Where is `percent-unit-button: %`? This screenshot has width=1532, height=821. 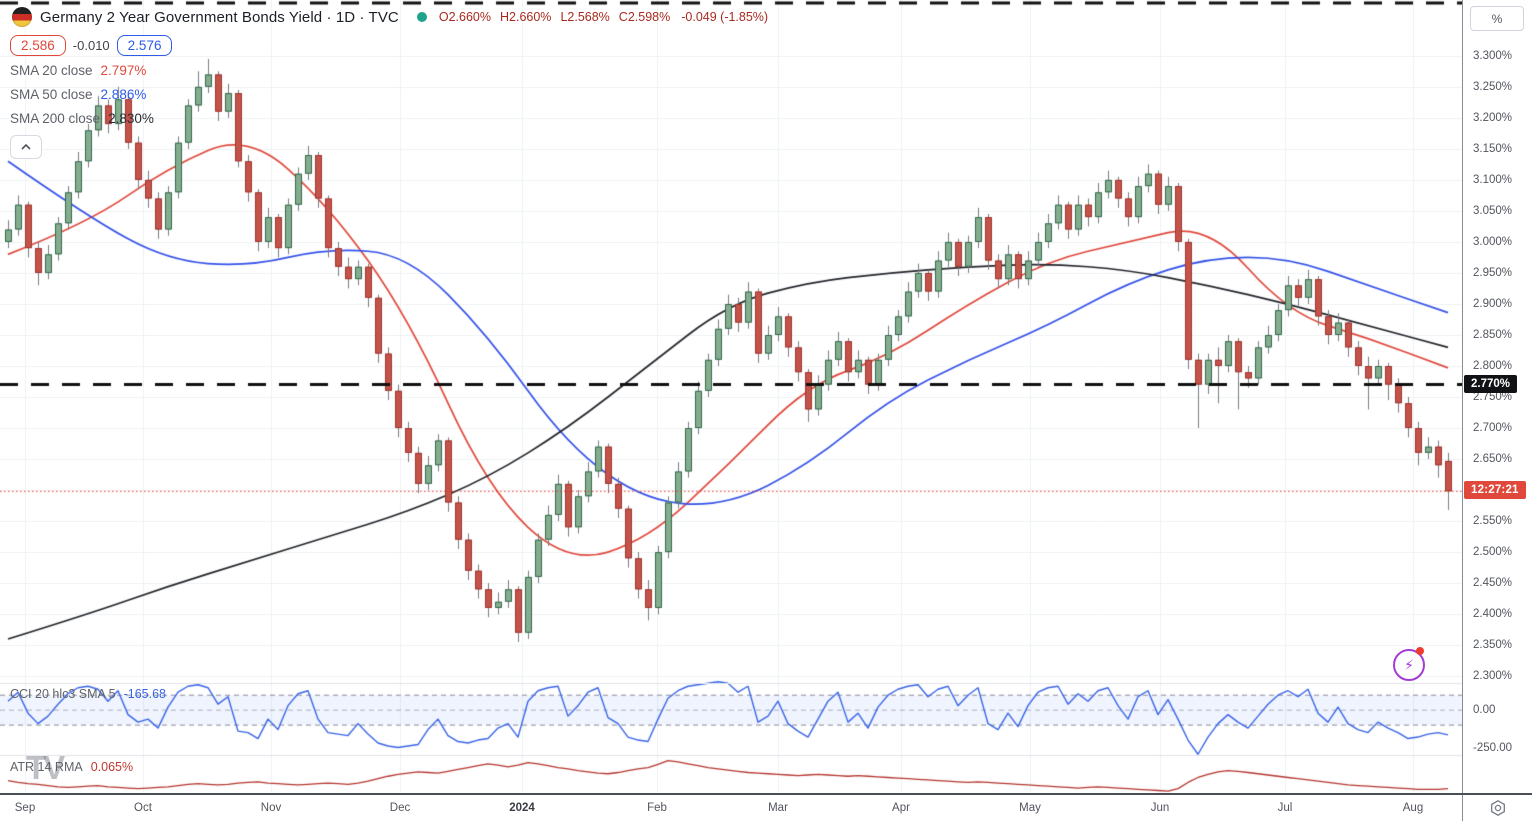
percent-unit-button: % is located at coordinates (1497, 18).